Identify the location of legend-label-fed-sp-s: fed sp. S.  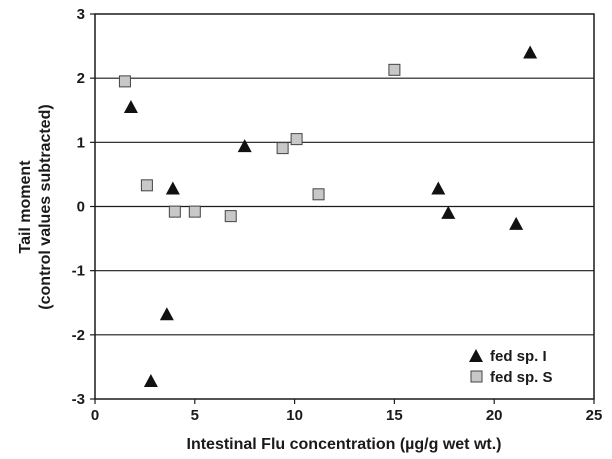
(521, 377).